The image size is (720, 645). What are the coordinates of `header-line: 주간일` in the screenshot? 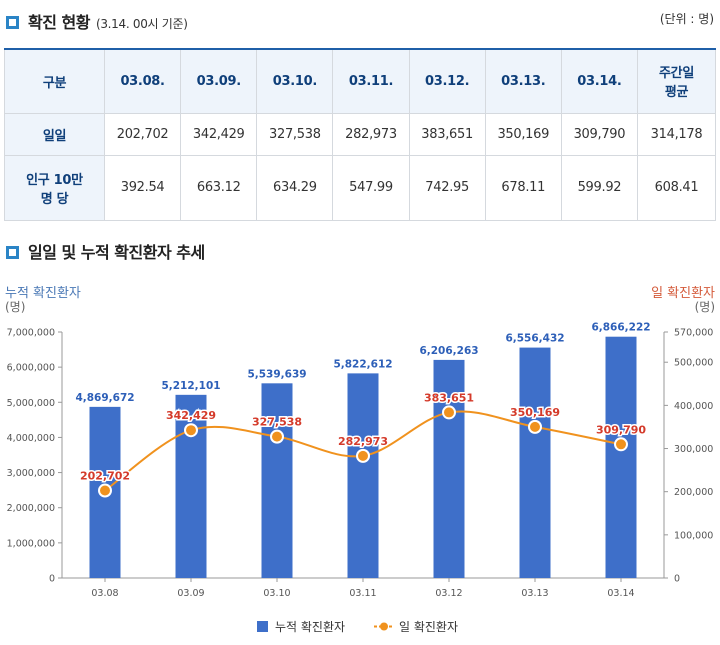 It's located at (676, 74).